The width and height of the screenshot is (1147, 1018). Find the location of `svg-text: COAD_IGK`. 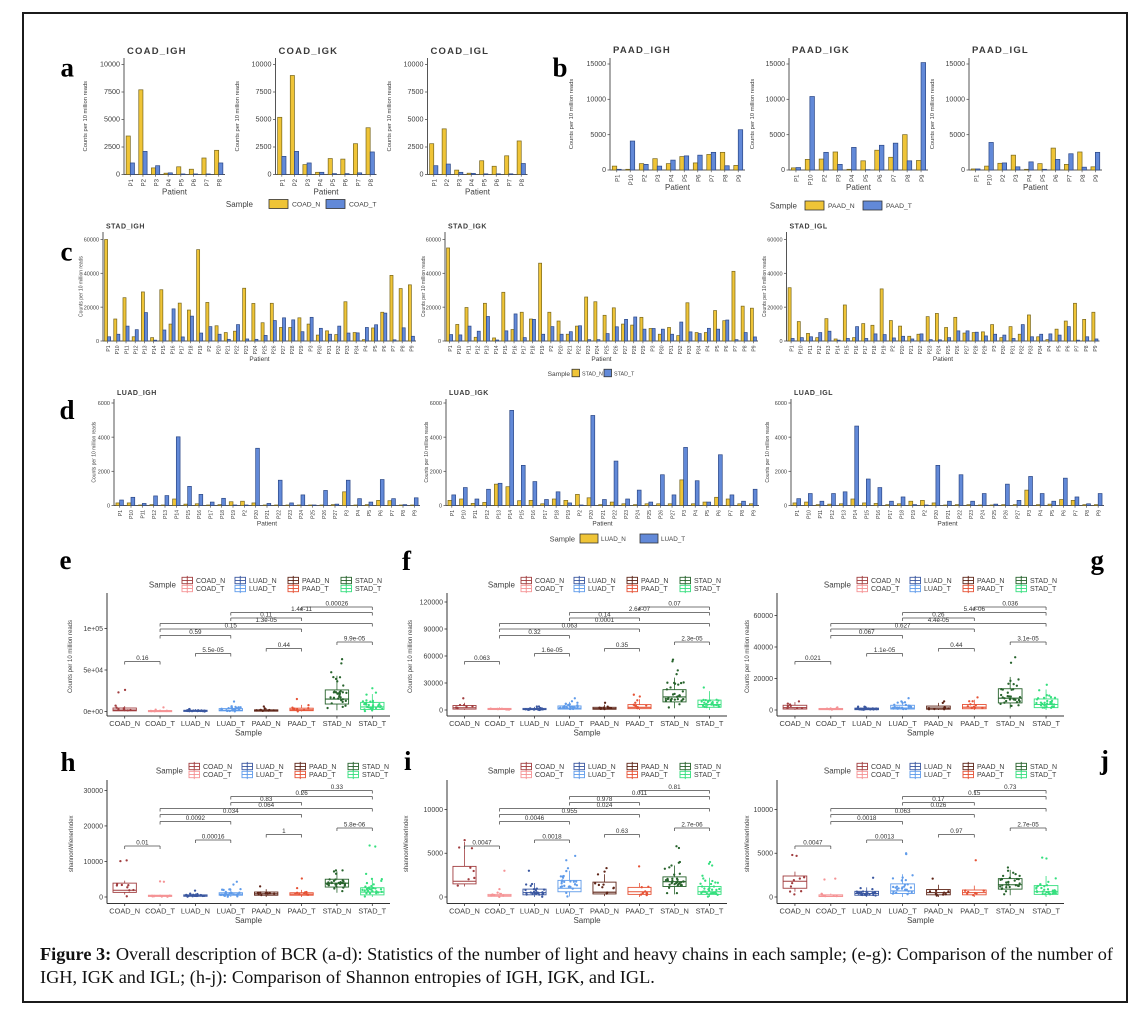

svg-text: COAD_IGK is located at coordinates (309, 51).